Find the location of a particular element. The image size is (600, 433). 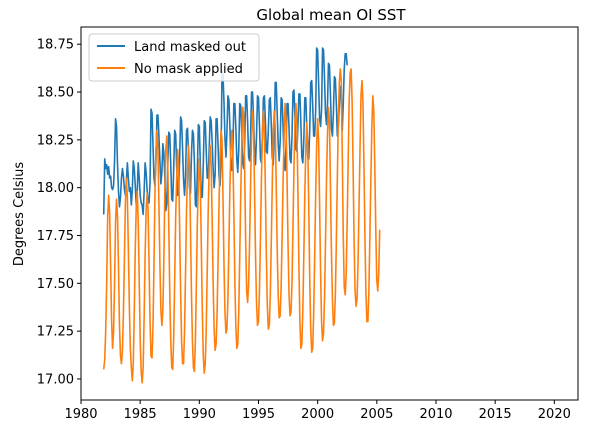

x-axis-ticks: 1980 1985 1990 1995 2000 2005 2010 2015 2020 is located at coordinates (317, 411).